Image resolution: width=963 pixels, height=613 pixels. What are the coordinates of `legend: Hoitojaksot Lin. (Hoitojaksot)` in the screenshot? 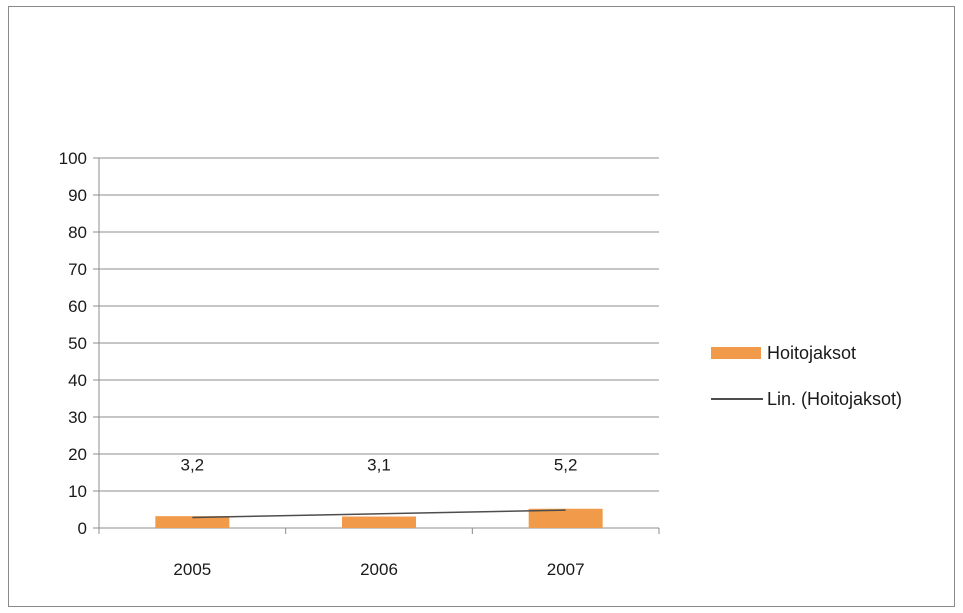 It's located at (806, 387).